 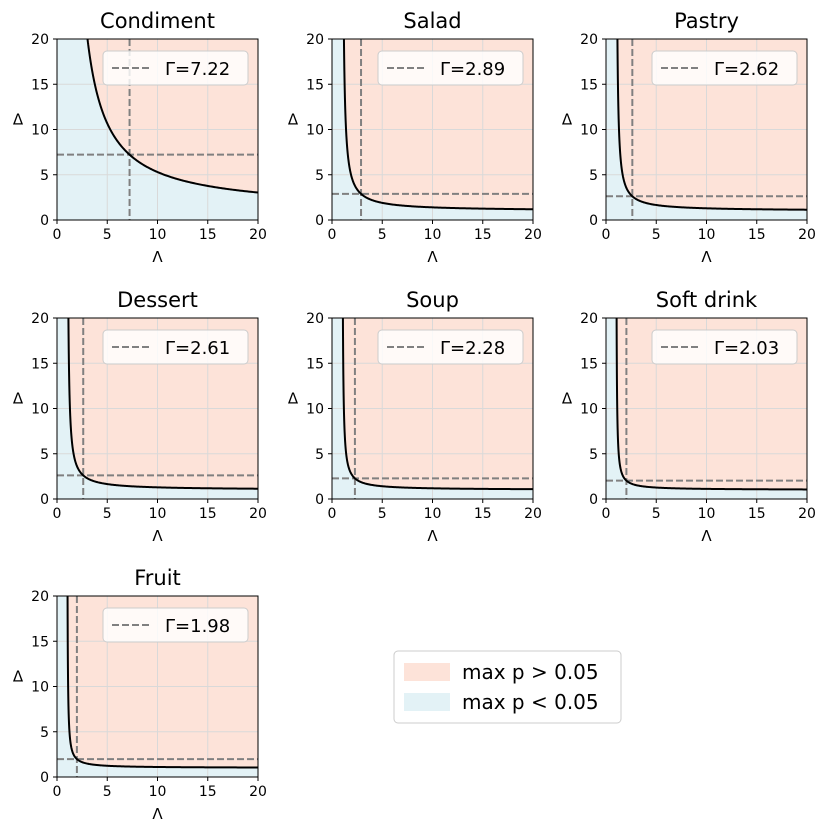 I want to click on legend-gamma-label: Γ=1.98, so click(x=197, y=626).